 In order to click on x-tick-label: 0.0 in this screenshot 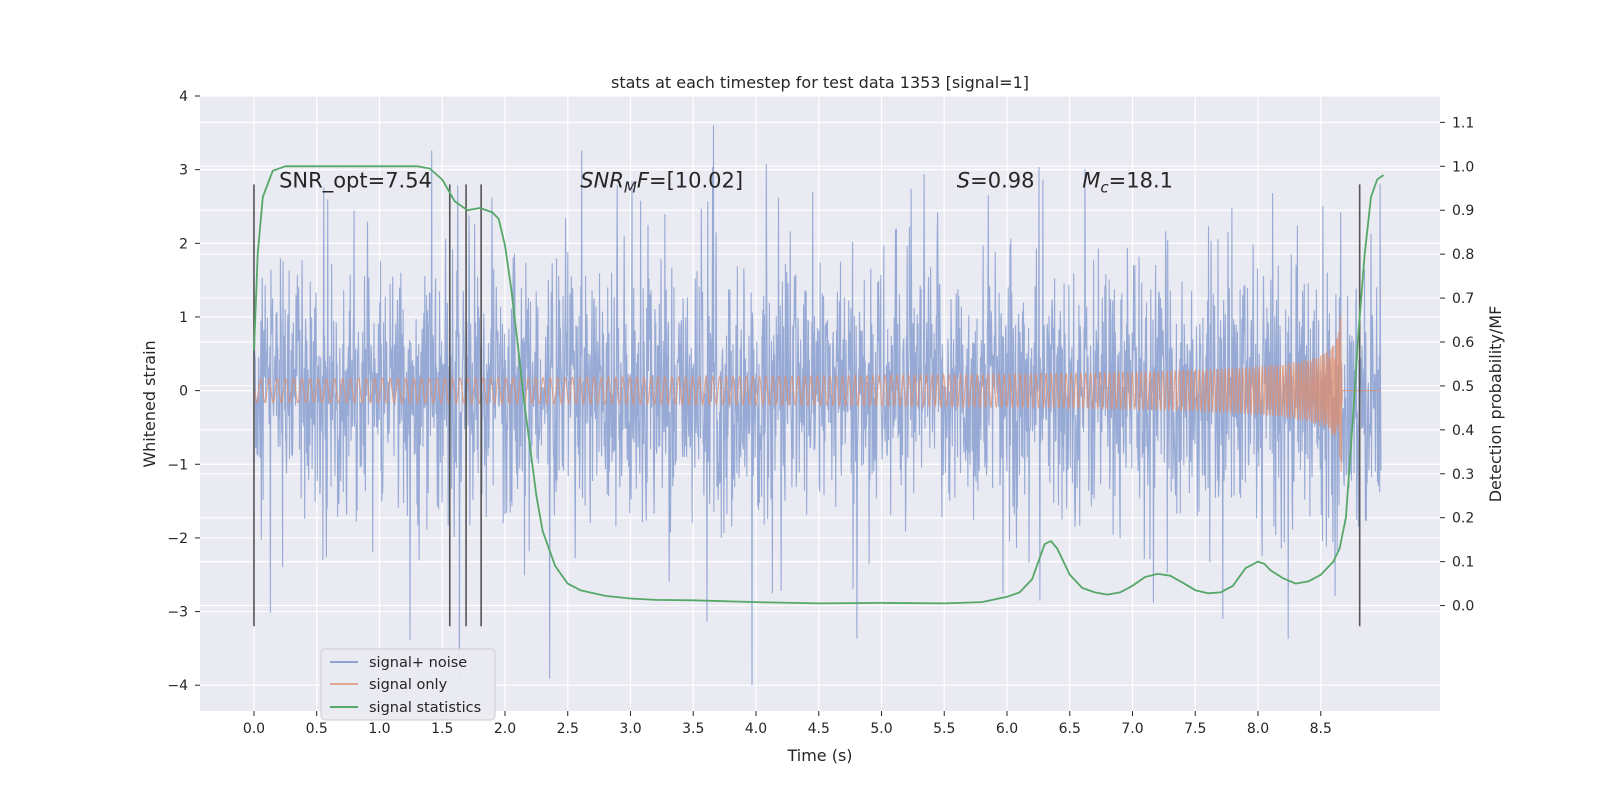, I will do `click(254, 729)`.